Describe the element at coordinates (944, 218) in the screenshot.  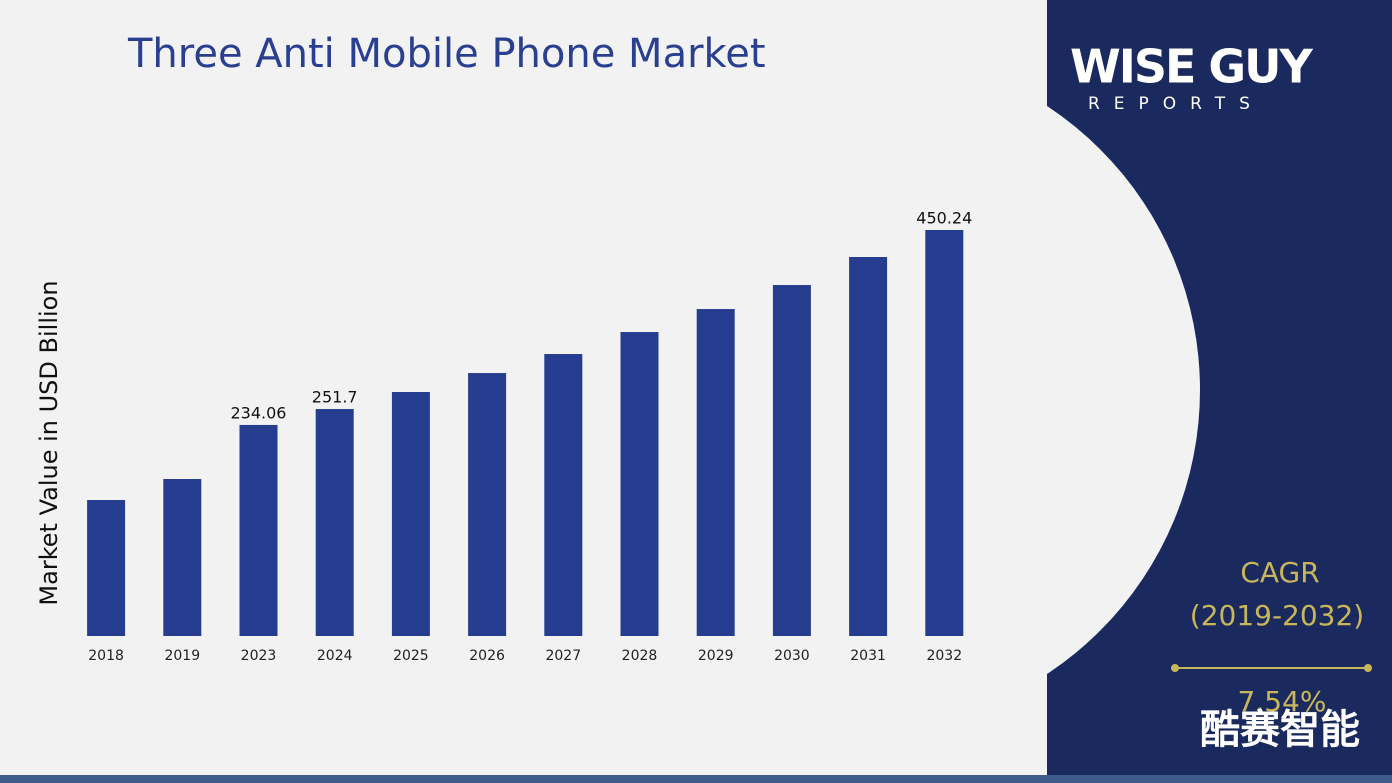
I see `data-label: 450.24` at that location.